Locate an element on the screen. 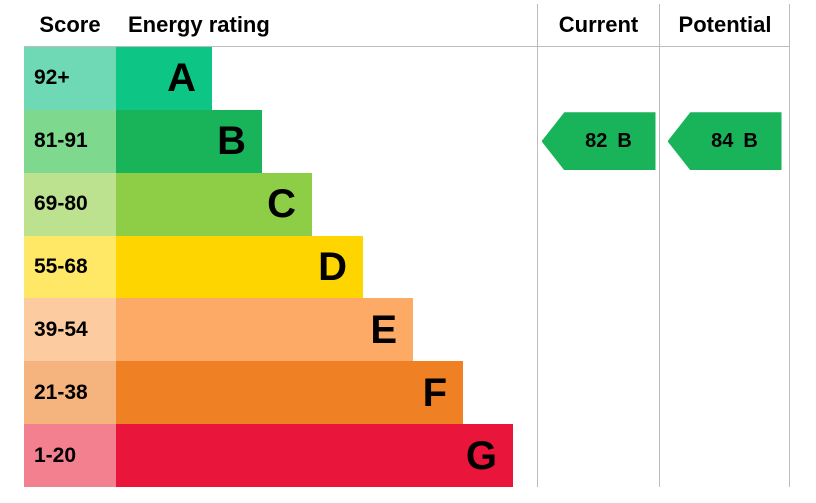 The image size is (816, 503). score-range-c: 69-80 is located at coordinates (70, 204).